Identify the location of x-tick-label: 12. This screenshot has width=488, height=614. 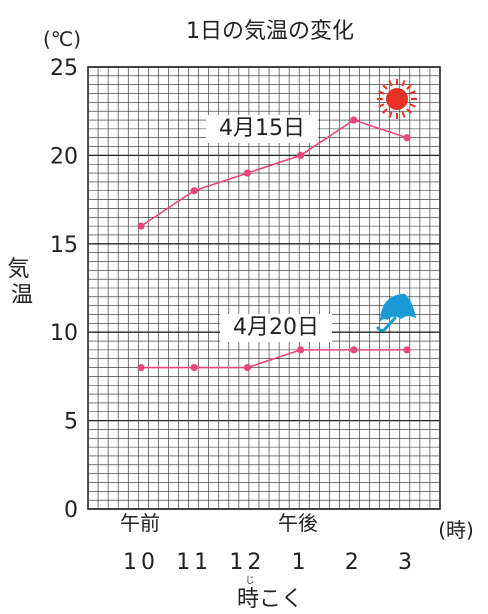
(247, 562).